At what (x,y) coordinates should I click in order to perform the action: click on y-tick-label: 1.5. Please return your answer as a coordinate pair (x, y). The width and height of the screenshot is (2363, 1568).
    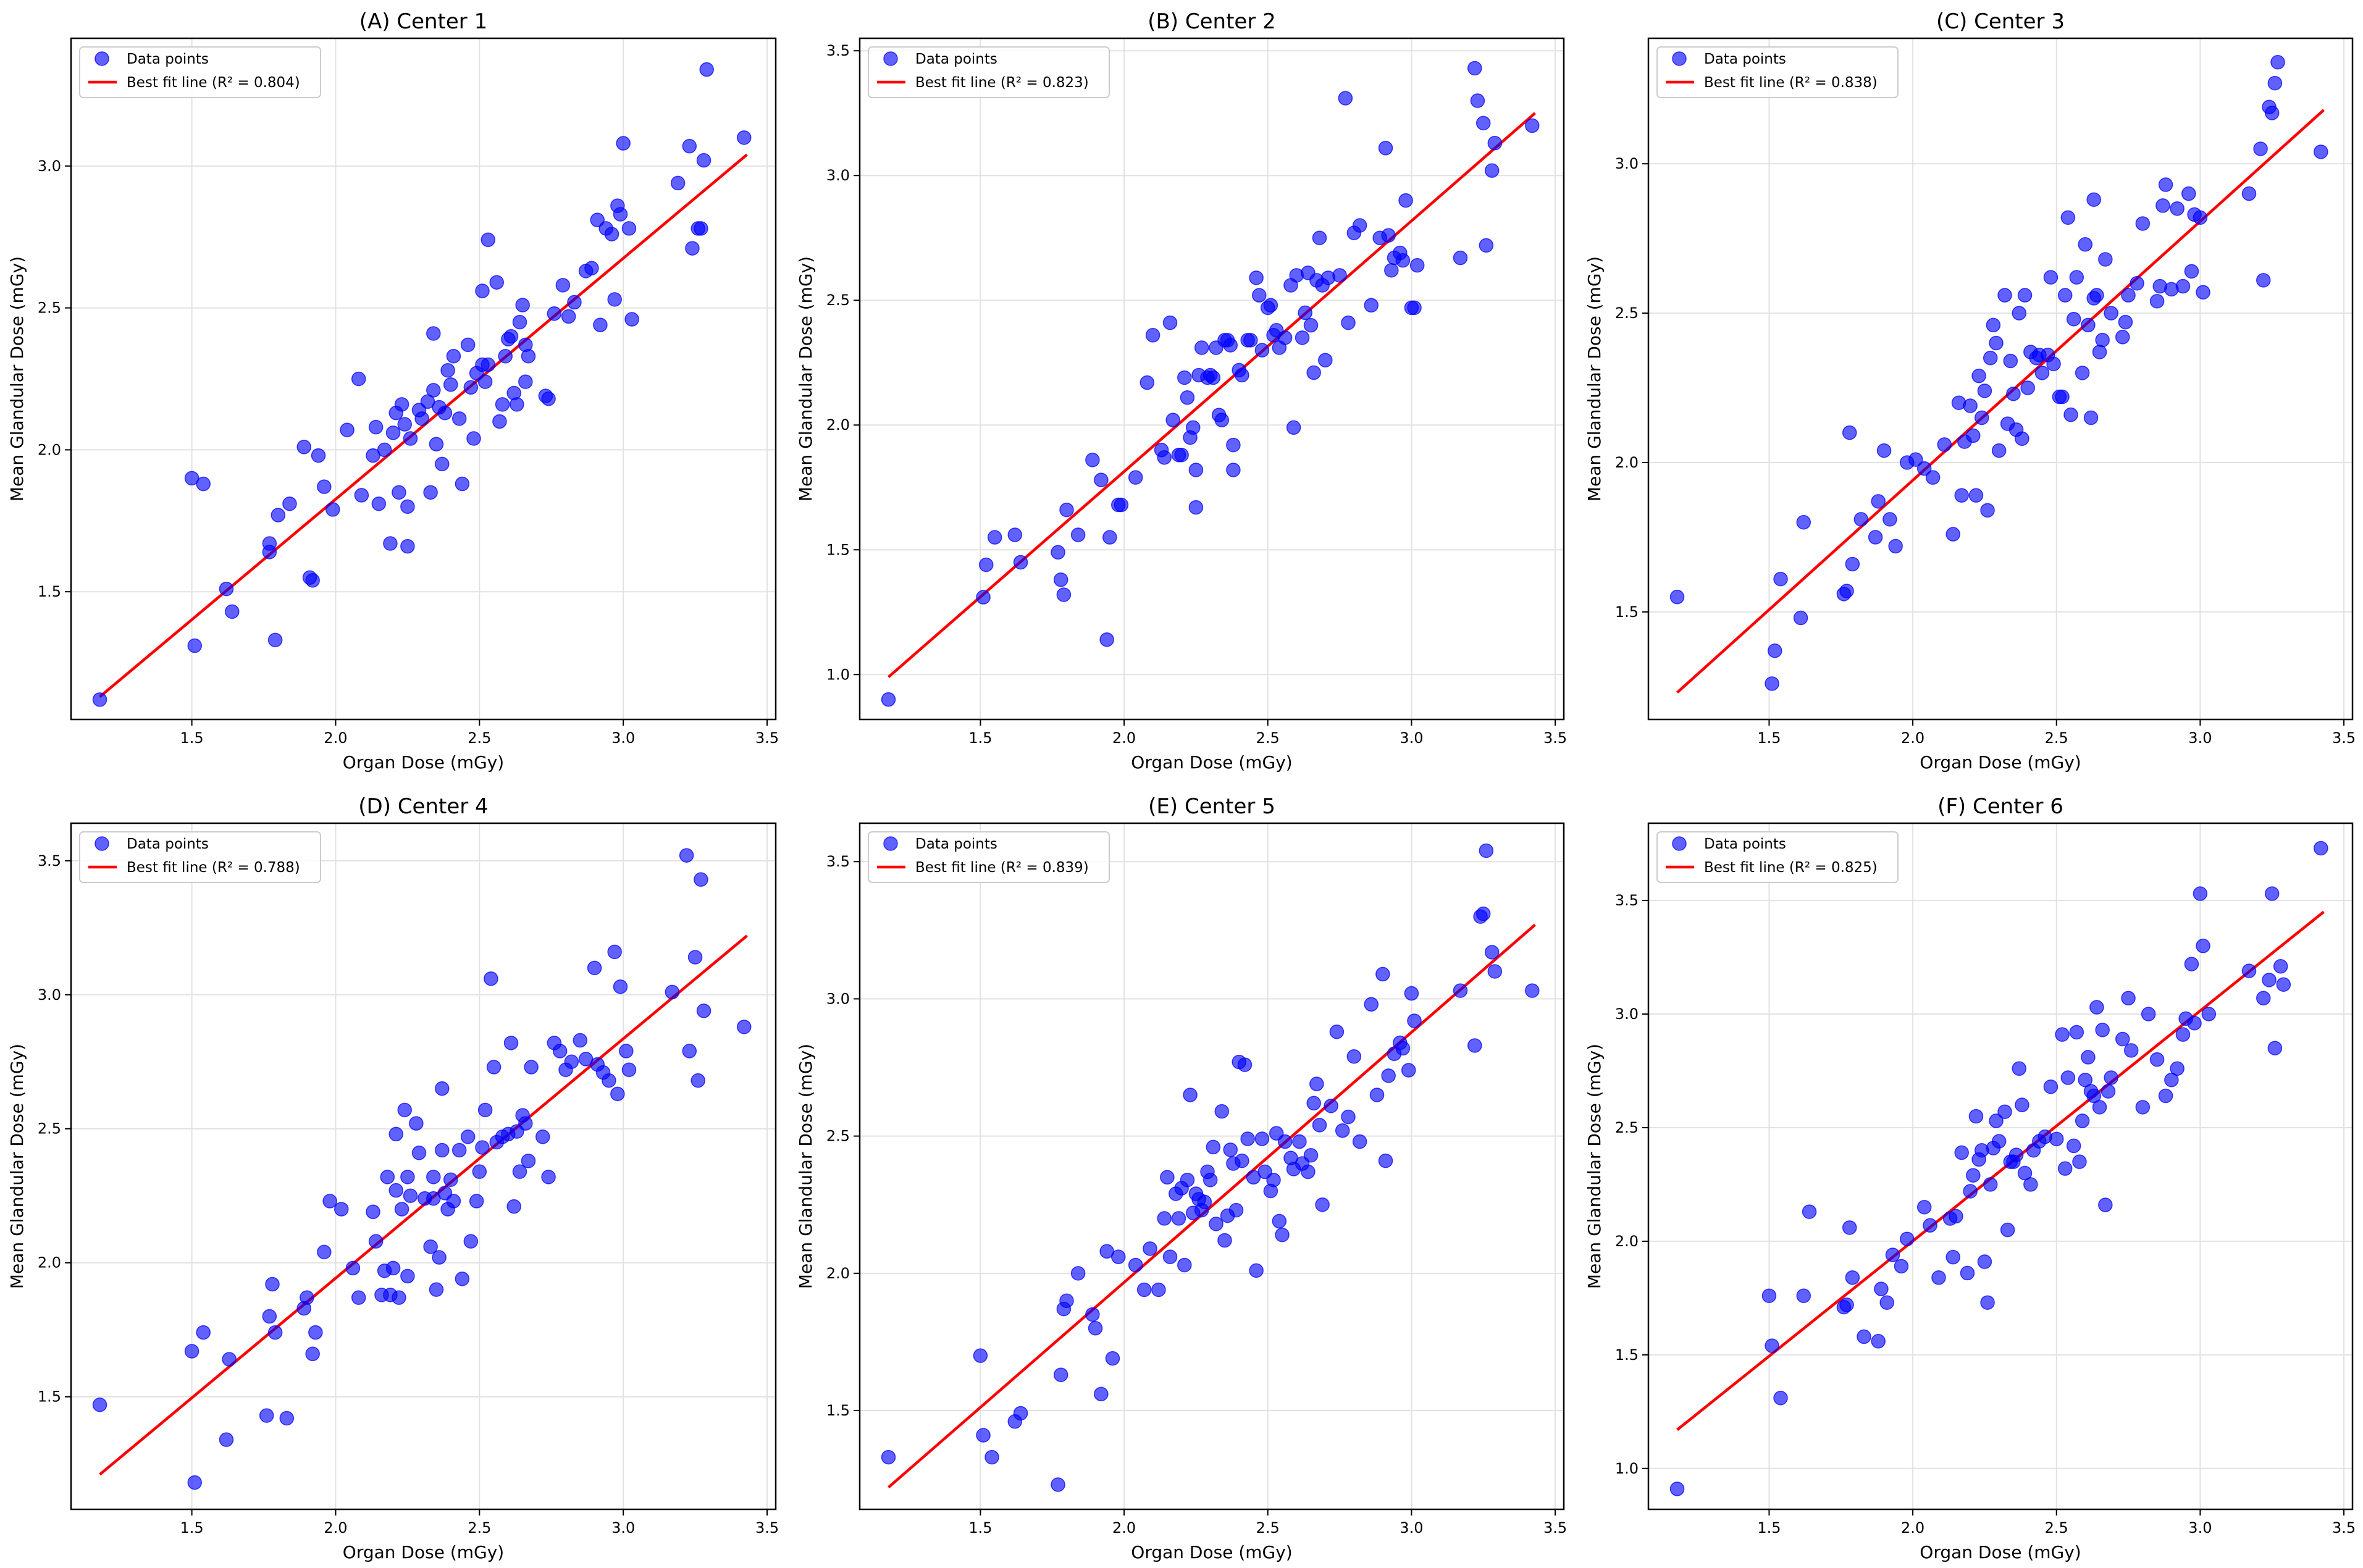
    Looking at the image, I should click on (838, 1410).